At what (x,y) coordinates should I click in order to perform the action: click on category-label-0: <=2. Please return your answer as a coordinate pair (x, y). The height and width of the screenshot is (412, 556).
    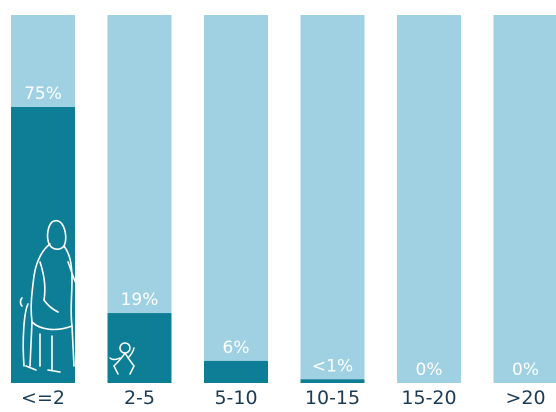
    Looking at the image, I should click on (43, 398).